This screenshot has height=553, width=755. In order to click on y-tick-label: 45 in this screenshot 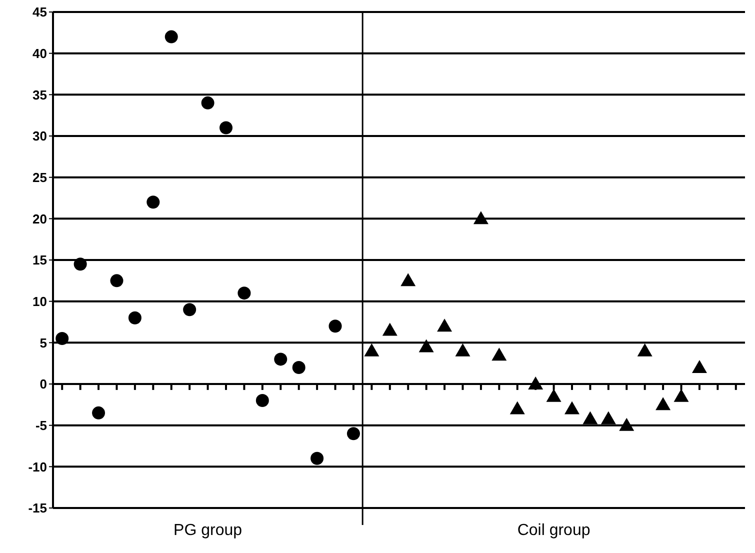, I will do `click(39, 12)`.